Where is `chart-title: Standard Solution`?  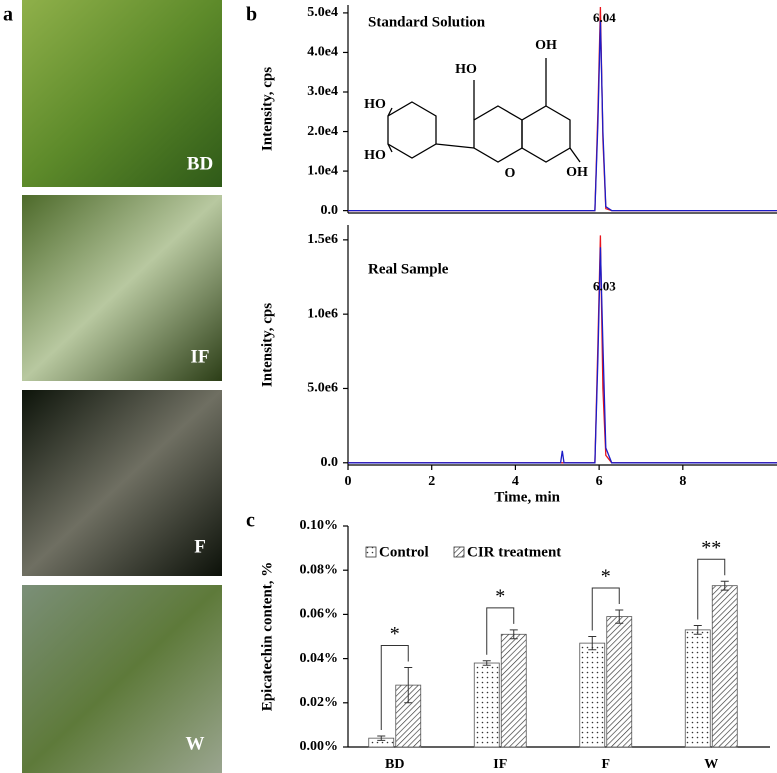 chart-title: Standard Solution is located at coordinates (427, 22).